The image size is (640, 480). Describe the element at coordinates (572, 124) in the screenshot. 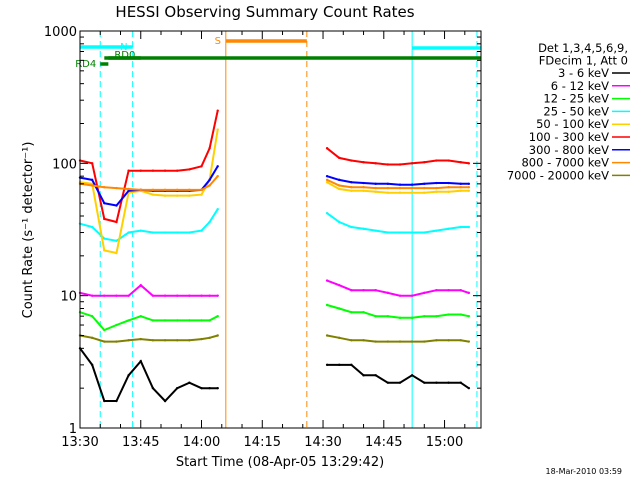

I see `legend-entry-label: 50 - 100 keV` at that location.